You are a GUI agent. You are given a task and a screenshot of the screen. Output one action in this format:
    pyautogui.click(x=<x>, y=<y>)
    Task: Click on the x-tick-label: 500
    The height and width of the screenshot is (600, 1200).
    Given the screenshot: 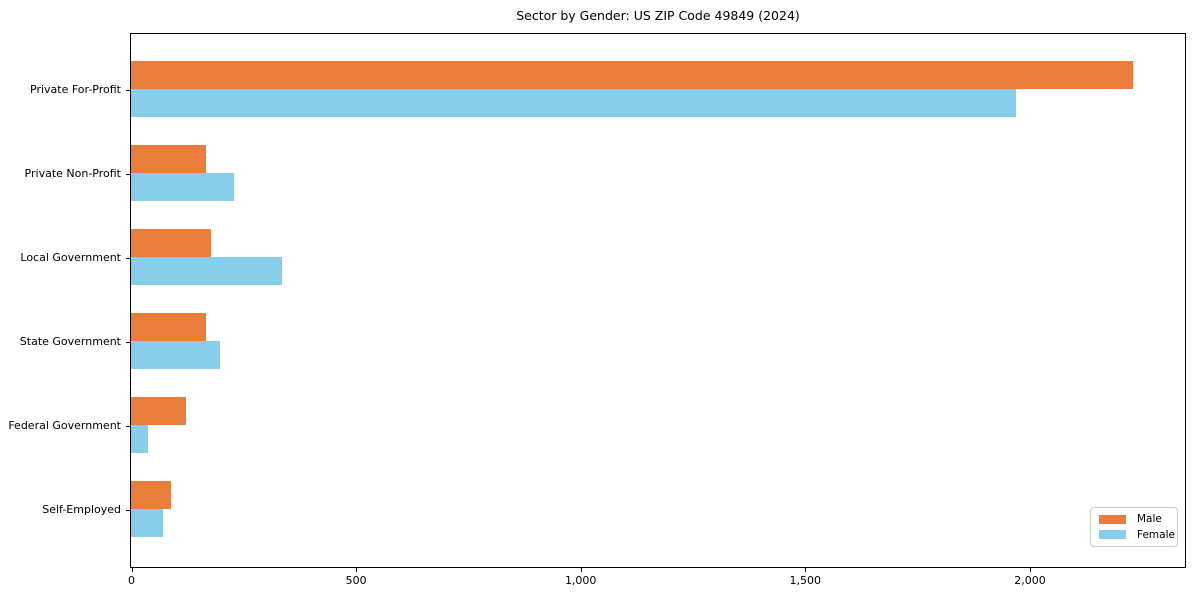 What is the action you would take?
    pyautogui.click(x=356, y=580)
    